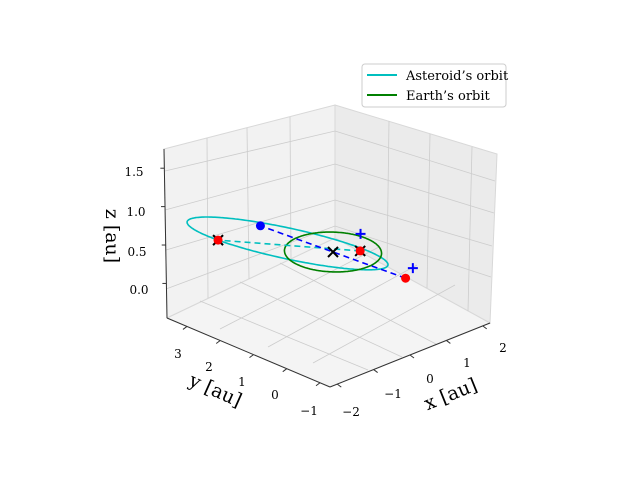 This screenshot has height=480, width=640. What do you see at coordinates (209, 367) in the screenshot?
I see `y-tick-label: 2` at bounding box center [209, 367].